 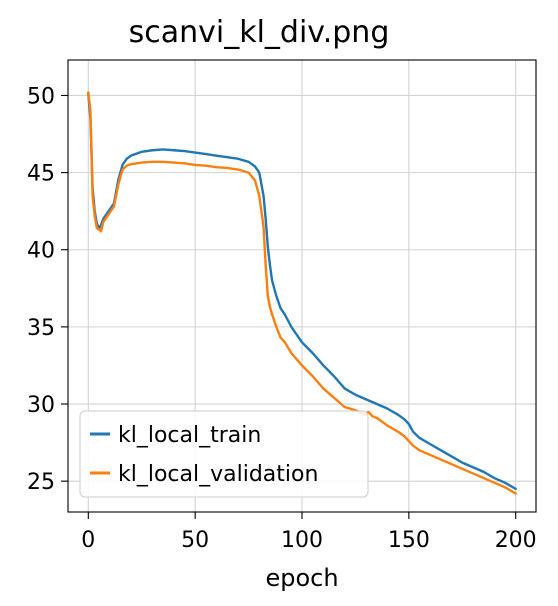 What do you see at coordinates (41, 482) in the screenshot?
I see `y-tick-label: 25` at bounding box center [41, 482].